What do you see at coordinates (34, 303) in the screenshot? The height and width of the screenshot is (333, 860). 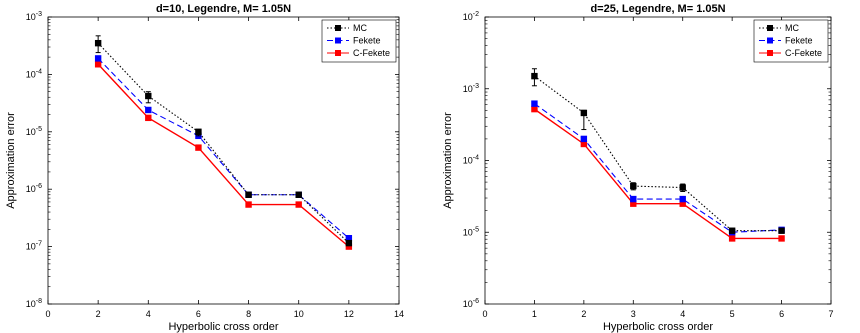 I see `y-tick-label: 10⁻⁸` at bounding box center [34, 303].